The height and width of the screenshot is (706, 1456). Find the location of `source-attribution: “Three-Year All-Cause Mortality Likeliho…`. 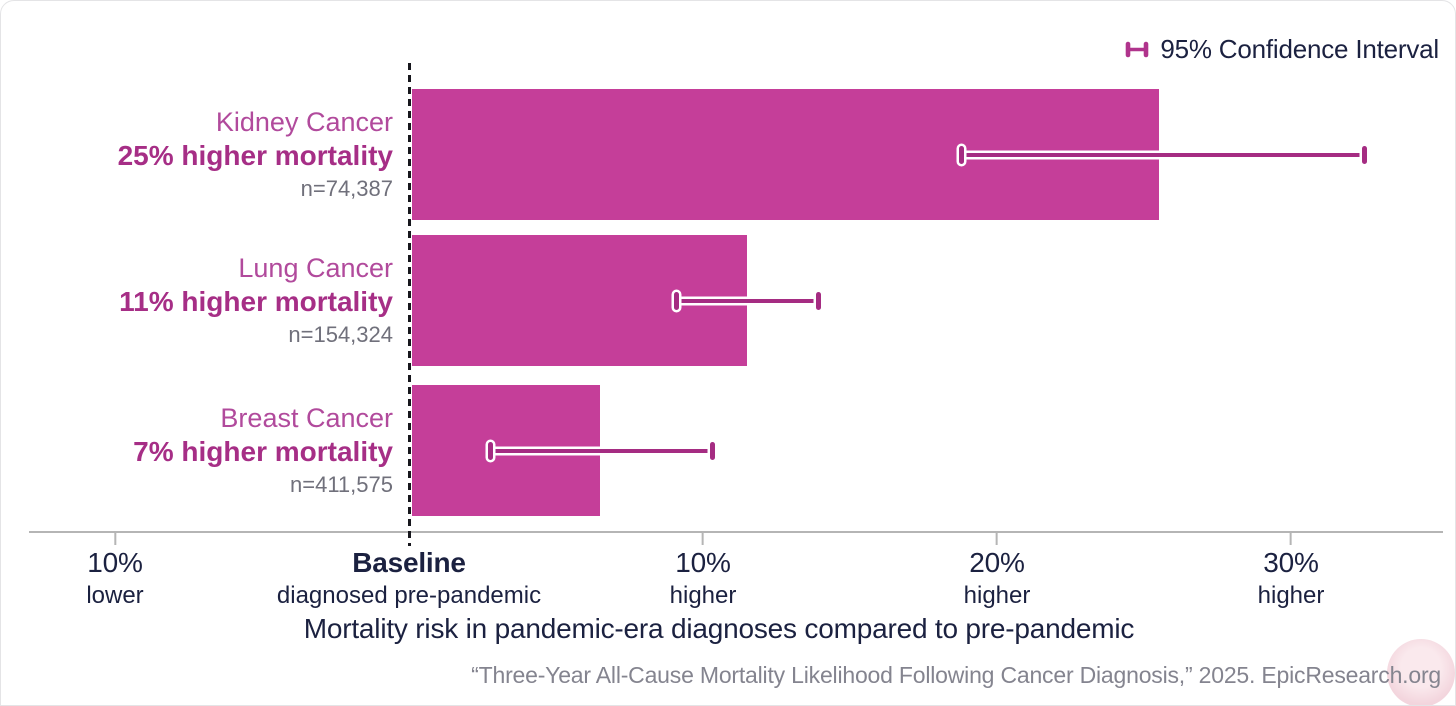

source-attribution: “Three-Year All-Cause Mortality Likeliho… is located at coordinates (956, 675).